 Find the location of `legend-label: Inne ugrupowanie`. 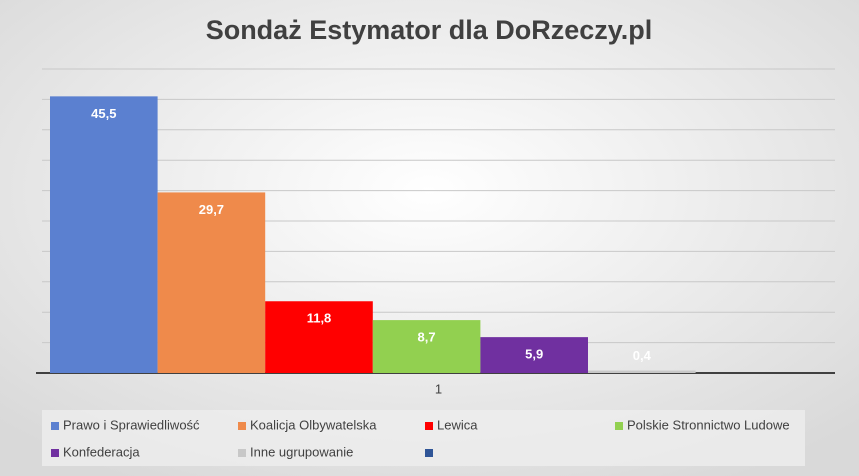

legend-label: Inne ugrupowanie is located at coordinates (301, 451).